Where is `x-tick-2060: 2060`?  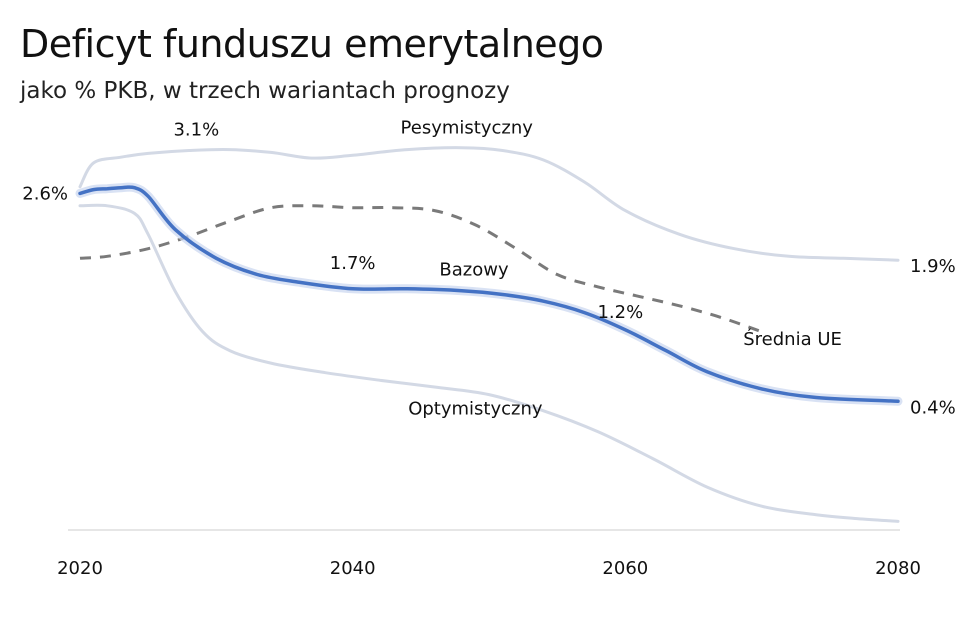
x-tick-2060: 2060 is located at coordinates (625, 568).